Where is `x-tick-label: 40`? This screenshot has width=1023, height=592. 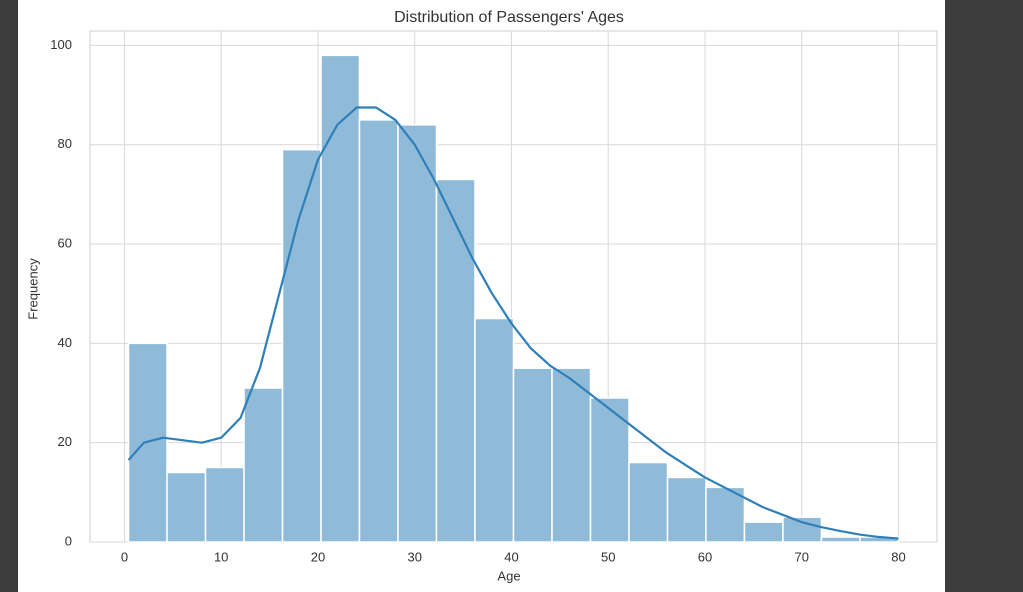 x-tick-label: 40 is located at coordinates (511, 556).